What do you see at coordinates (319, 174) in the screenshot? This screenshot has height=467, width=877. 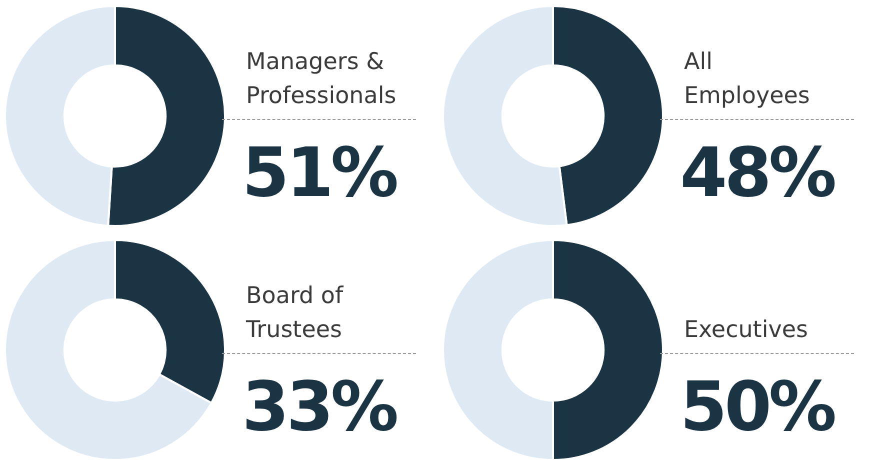 I see `data-label: 51%` at bounding box center [319, 174].